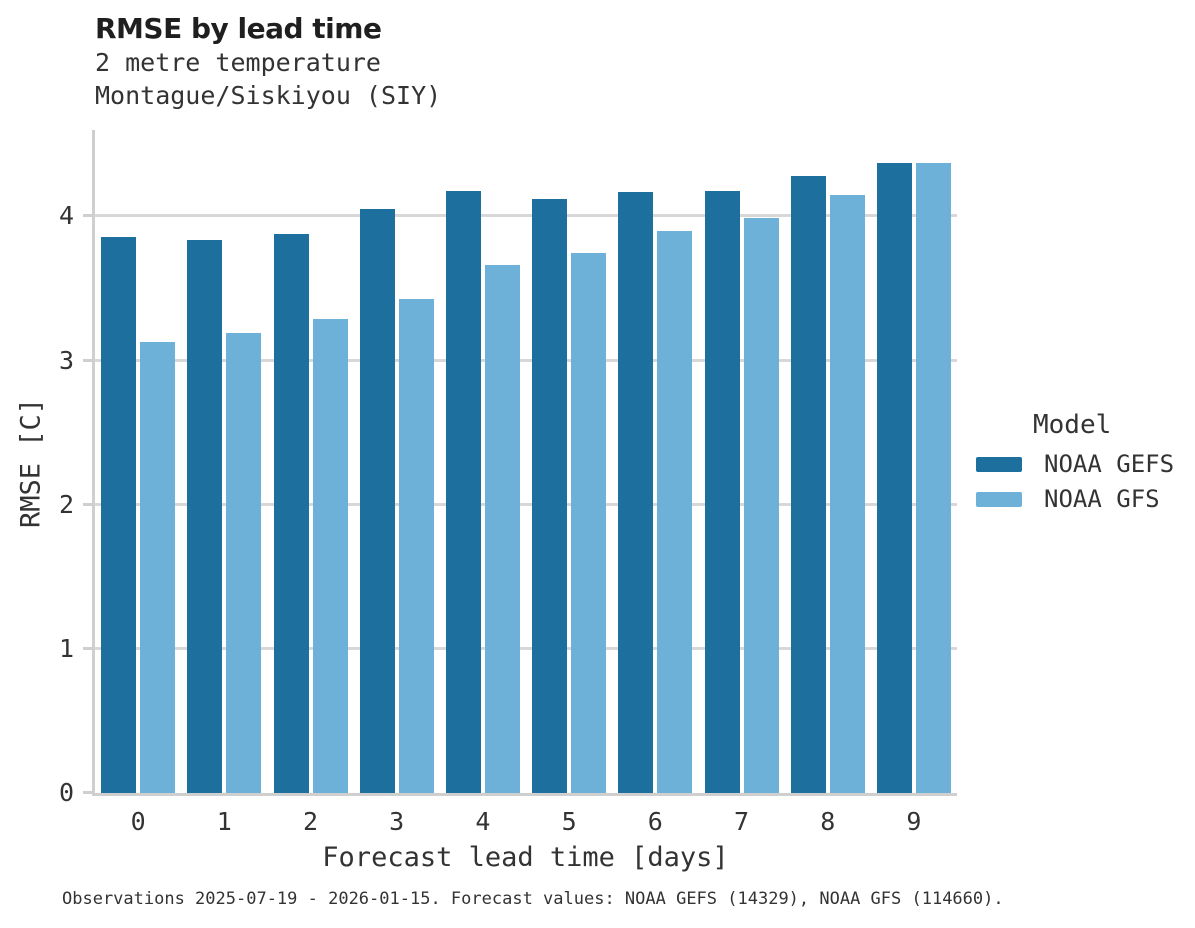 This screenshot has height=928, width=1195. Describe the element at coordinates (138, 821) in the screenshot. I see `x-tick-label-0: 0` at that location.